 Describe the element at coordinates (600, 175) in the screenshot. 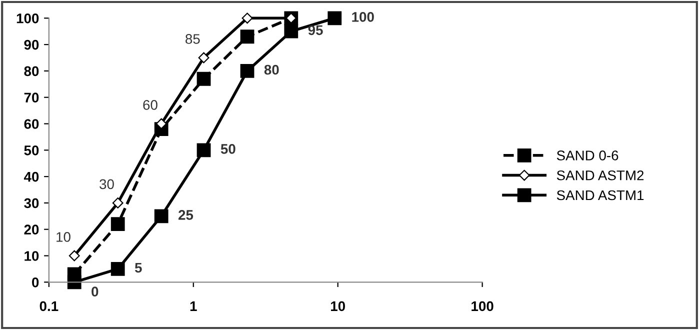

I see `legend-label: SAND ASTM2` at that location.